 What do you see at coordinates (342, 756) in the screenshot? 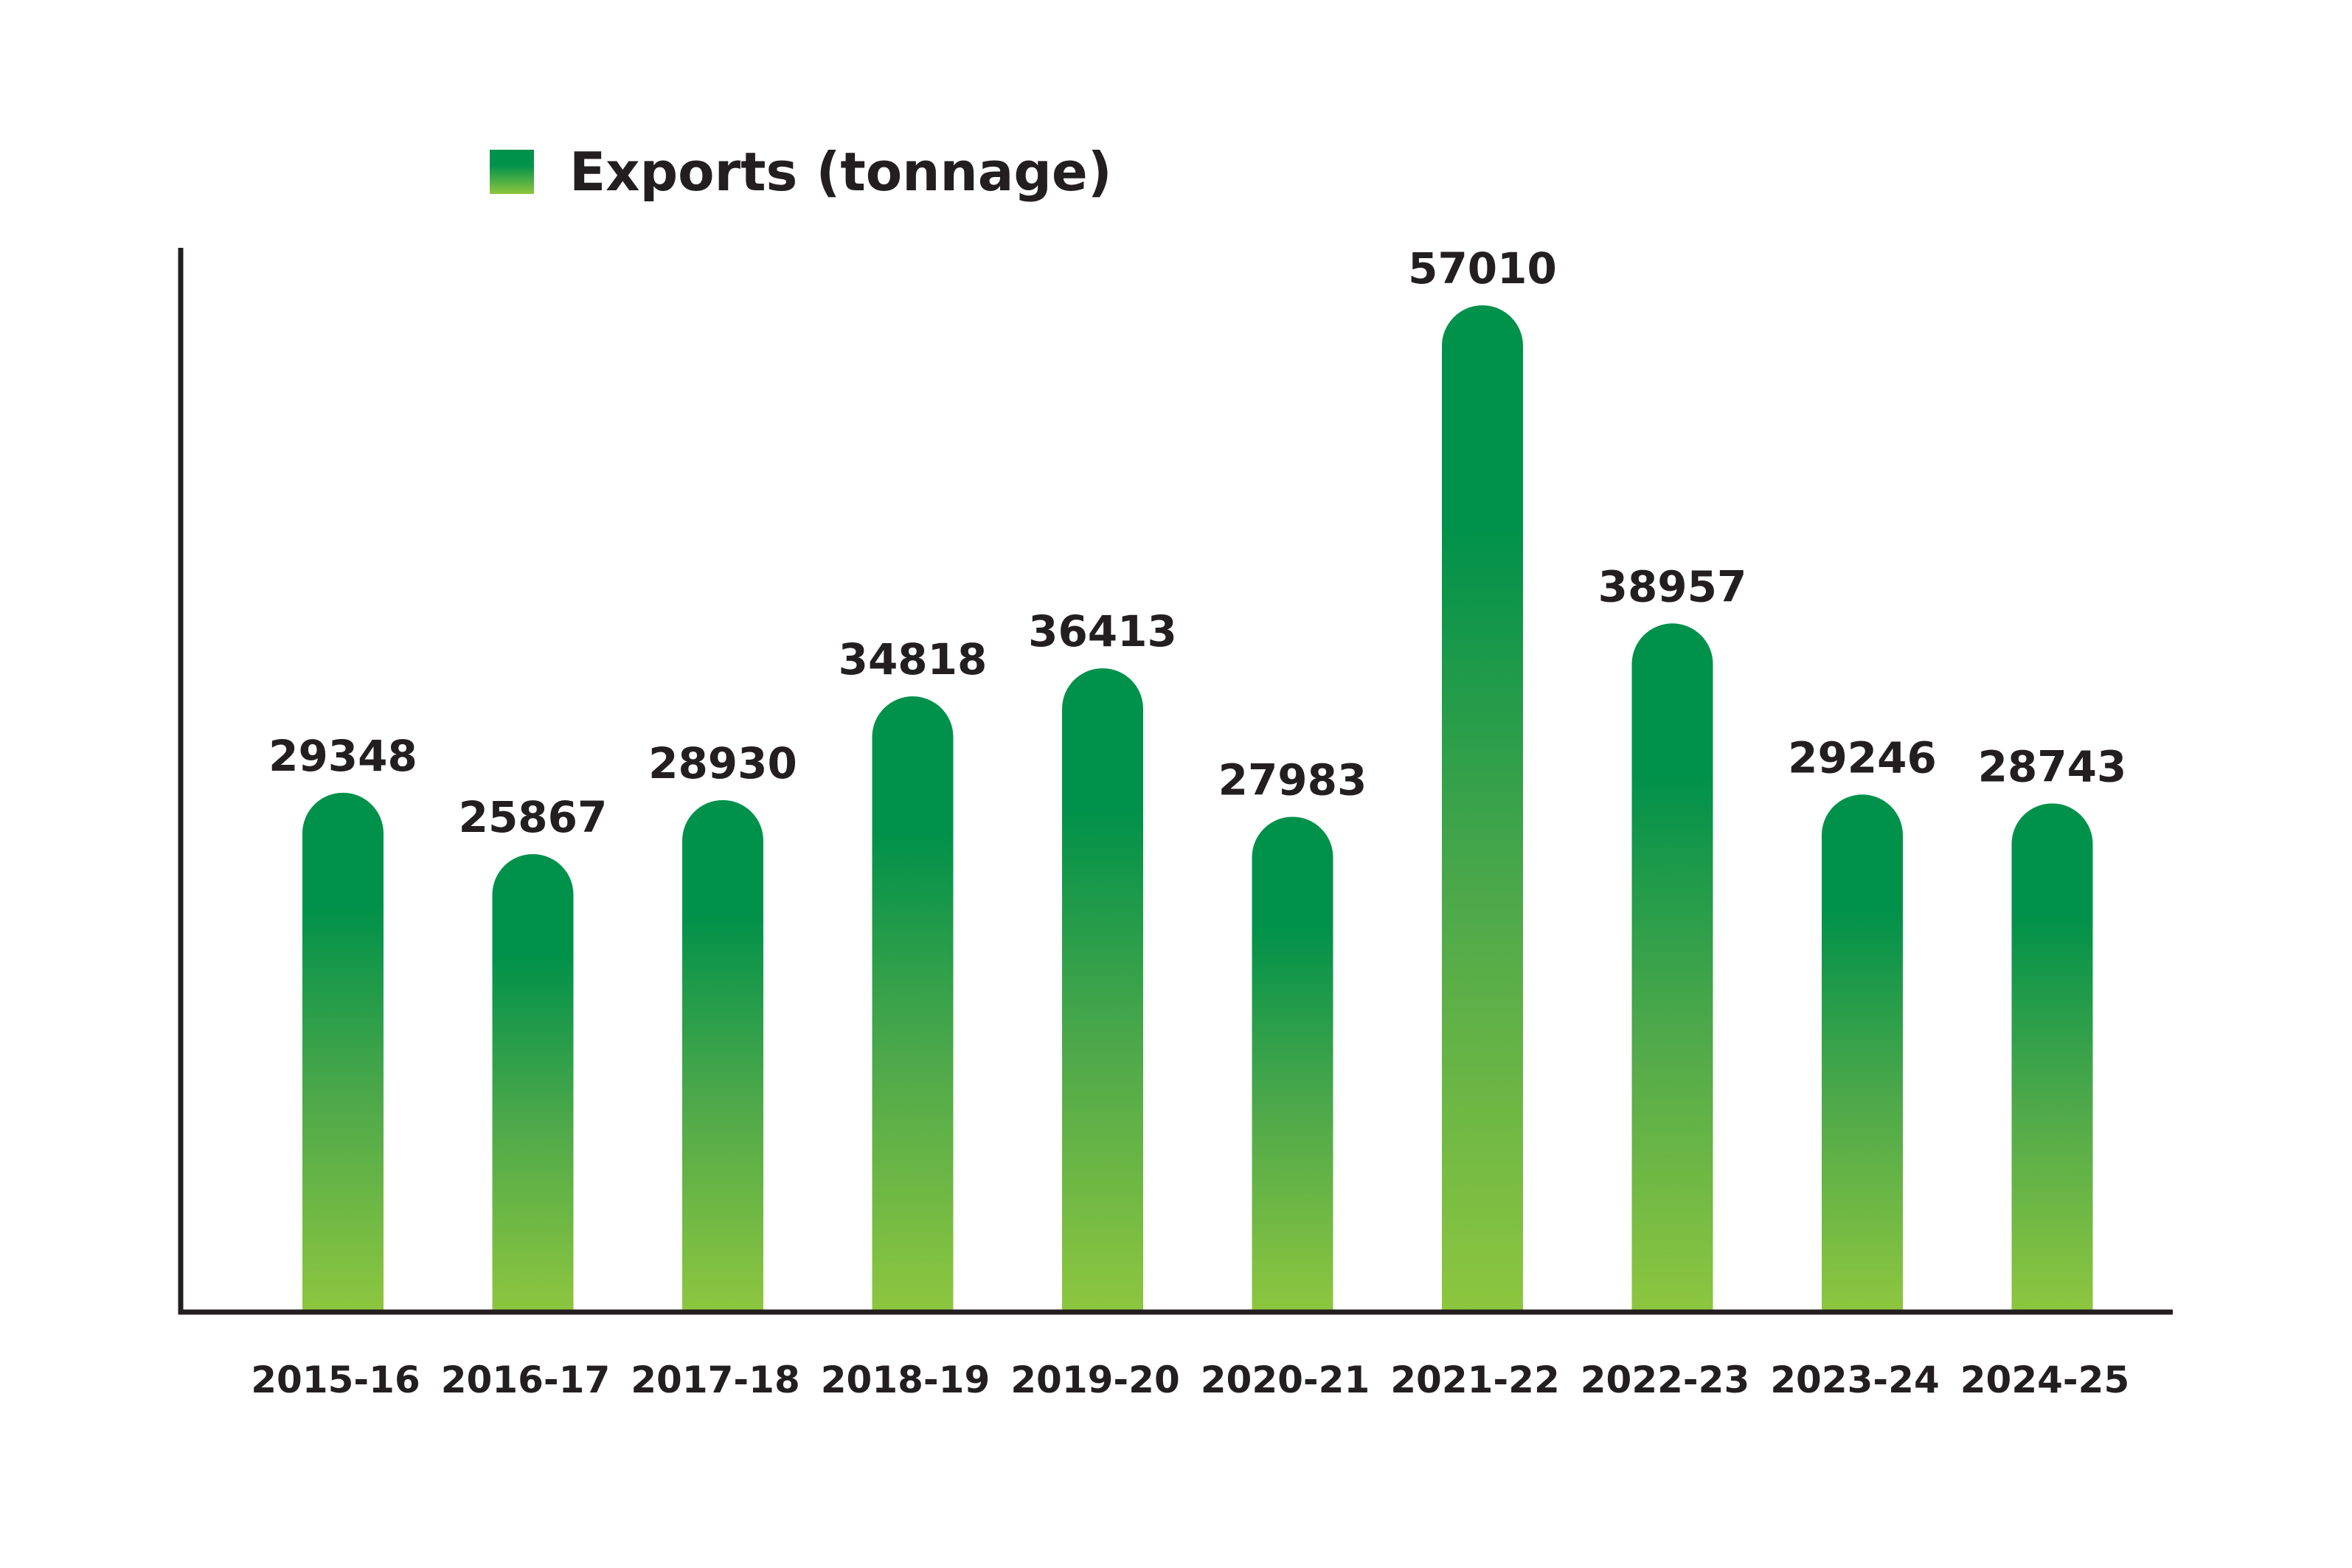
I see `data-label-2015-16: 29348` at bounding box center [342, 756].